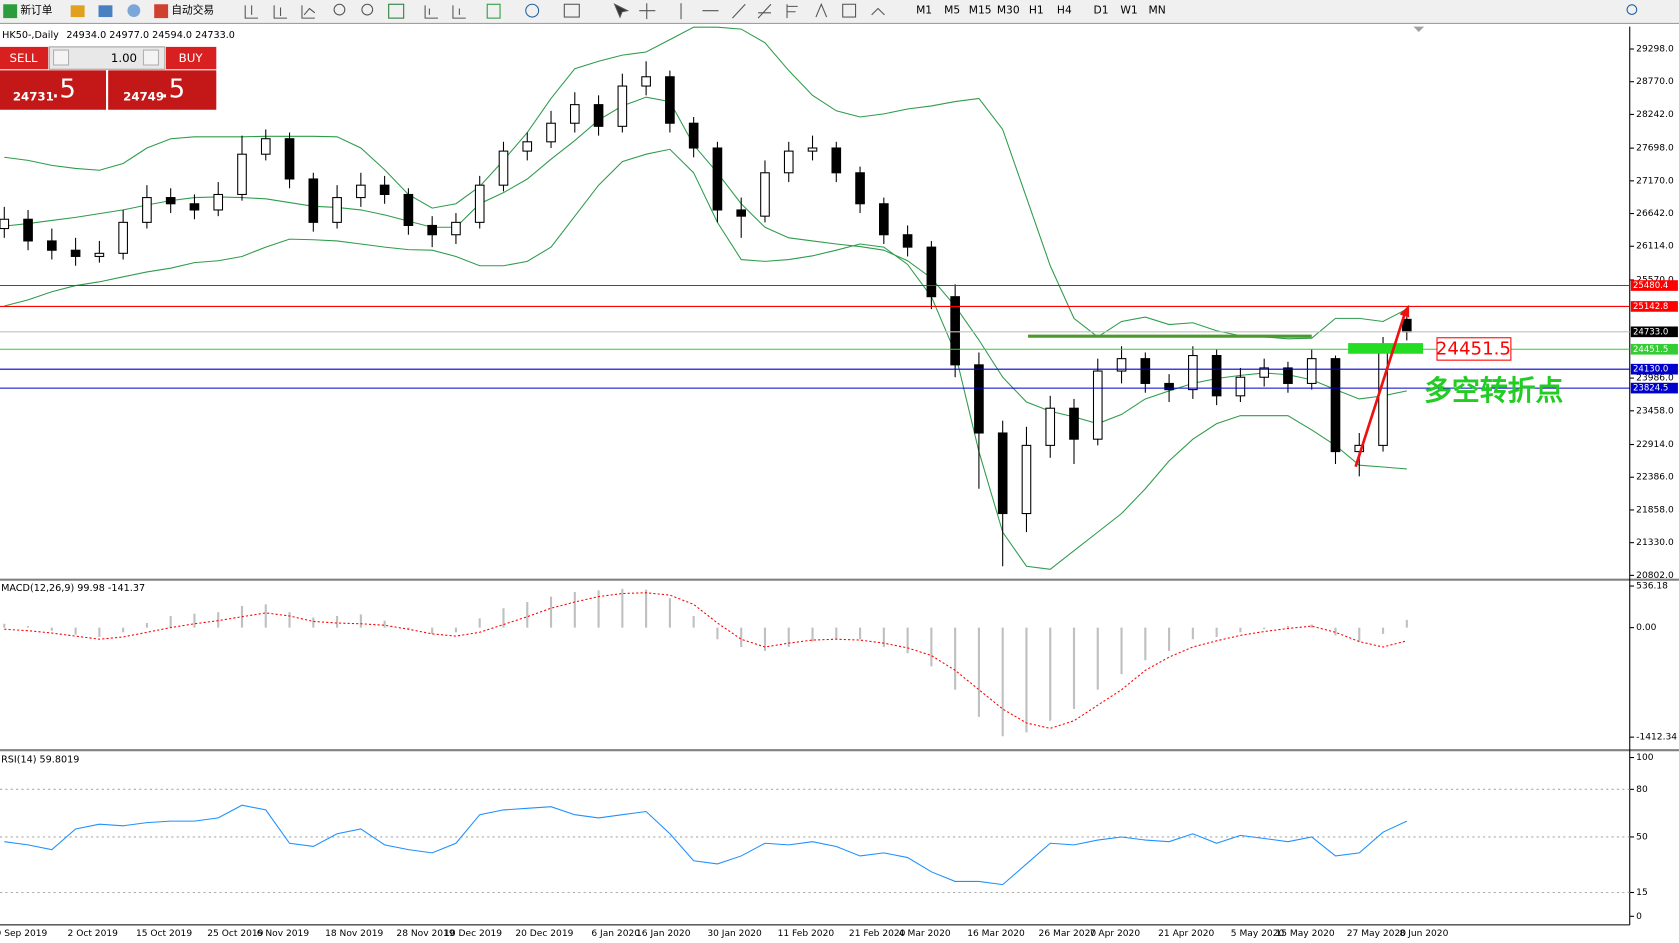 The height and width of the screenshot is (943, 1679). I want to click on macd-signal, so click(705, 660).